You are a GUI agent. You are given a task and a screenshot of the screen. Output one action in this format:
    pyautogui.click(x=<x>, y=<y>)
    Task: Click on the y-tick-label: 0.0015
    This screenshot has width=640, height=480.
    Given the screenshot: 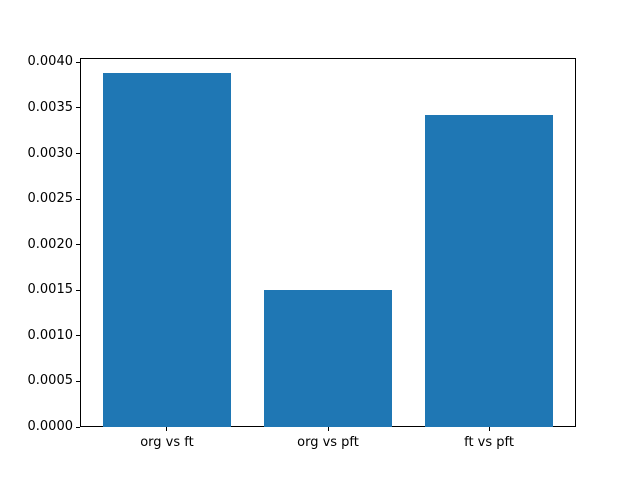 What is the action you would take?
    pyautogui.click(x=50, y=290)
    